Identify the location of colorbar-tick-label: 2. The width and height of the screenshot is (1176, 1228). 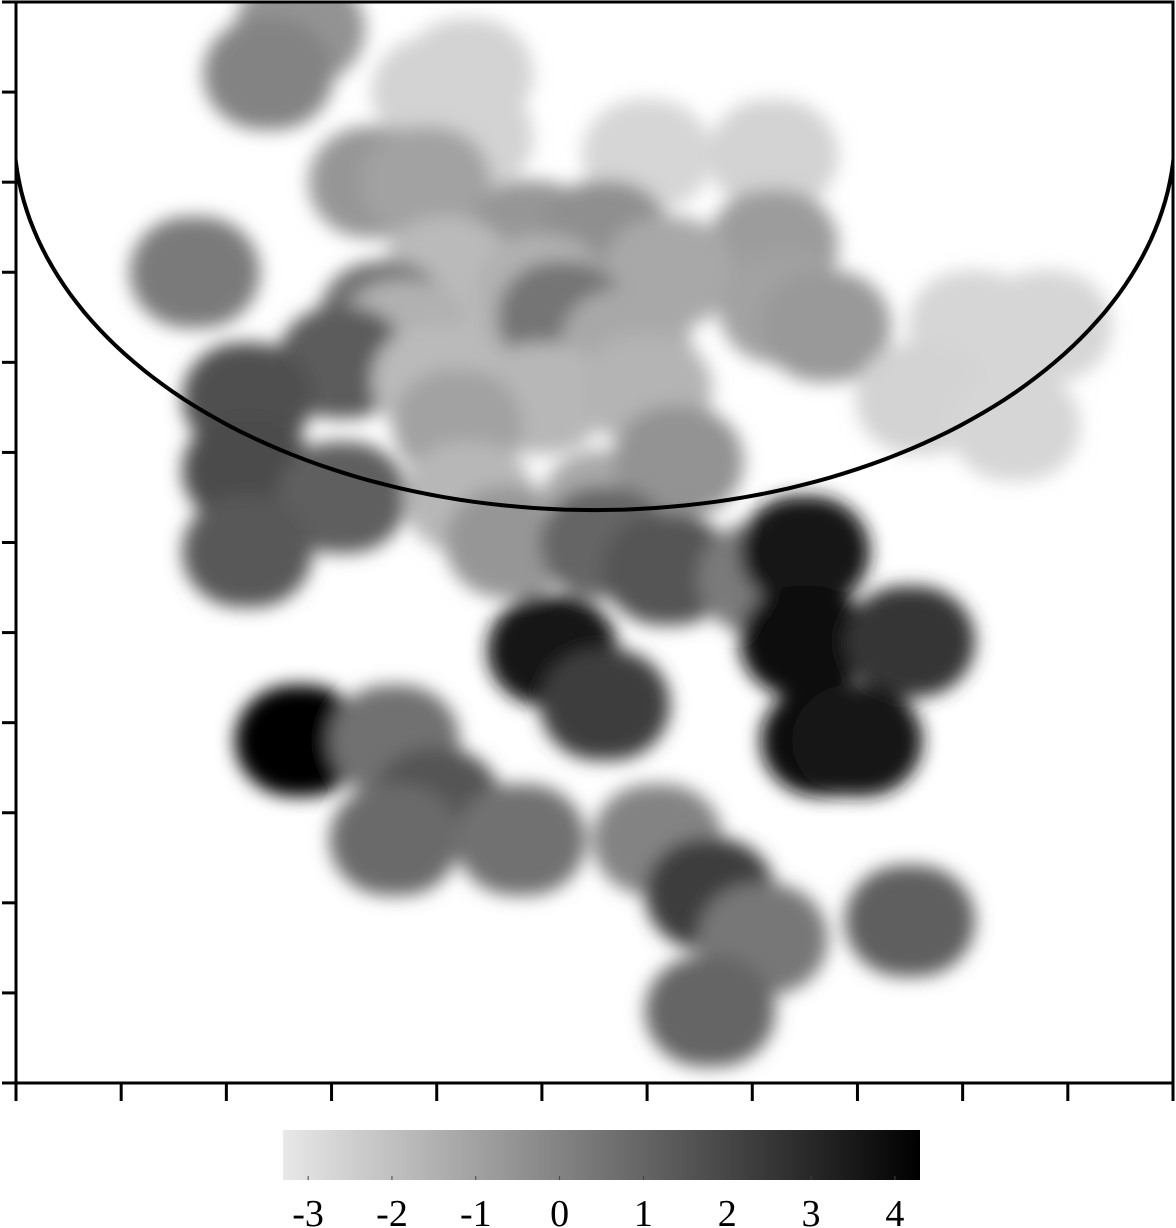
(727, 1210).